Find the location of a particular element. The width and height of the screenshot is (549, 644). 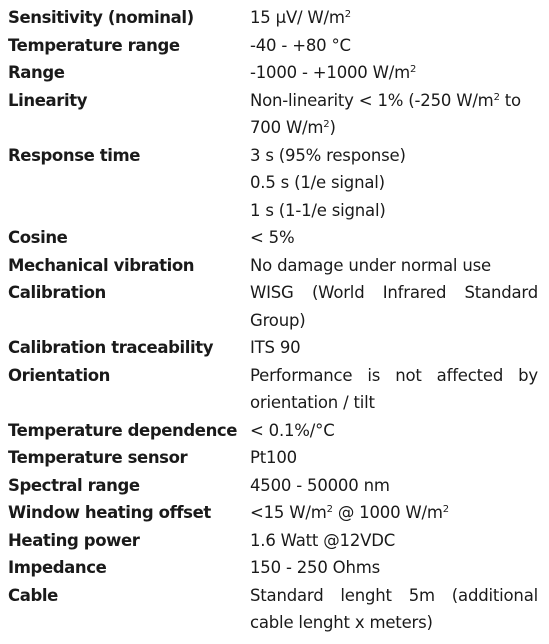

spec-label: Temperature dependence is located at coordinates (123, 430).